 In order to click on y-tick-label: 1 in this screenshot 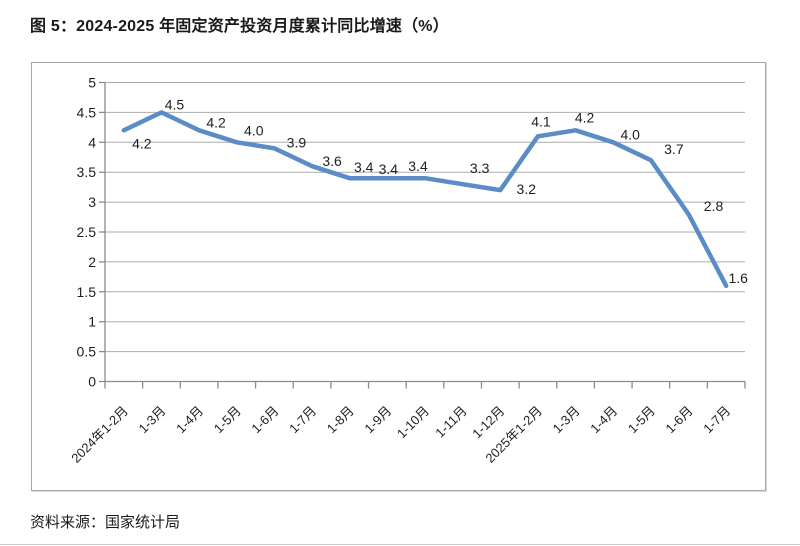, I will do `click(92, 322)`.